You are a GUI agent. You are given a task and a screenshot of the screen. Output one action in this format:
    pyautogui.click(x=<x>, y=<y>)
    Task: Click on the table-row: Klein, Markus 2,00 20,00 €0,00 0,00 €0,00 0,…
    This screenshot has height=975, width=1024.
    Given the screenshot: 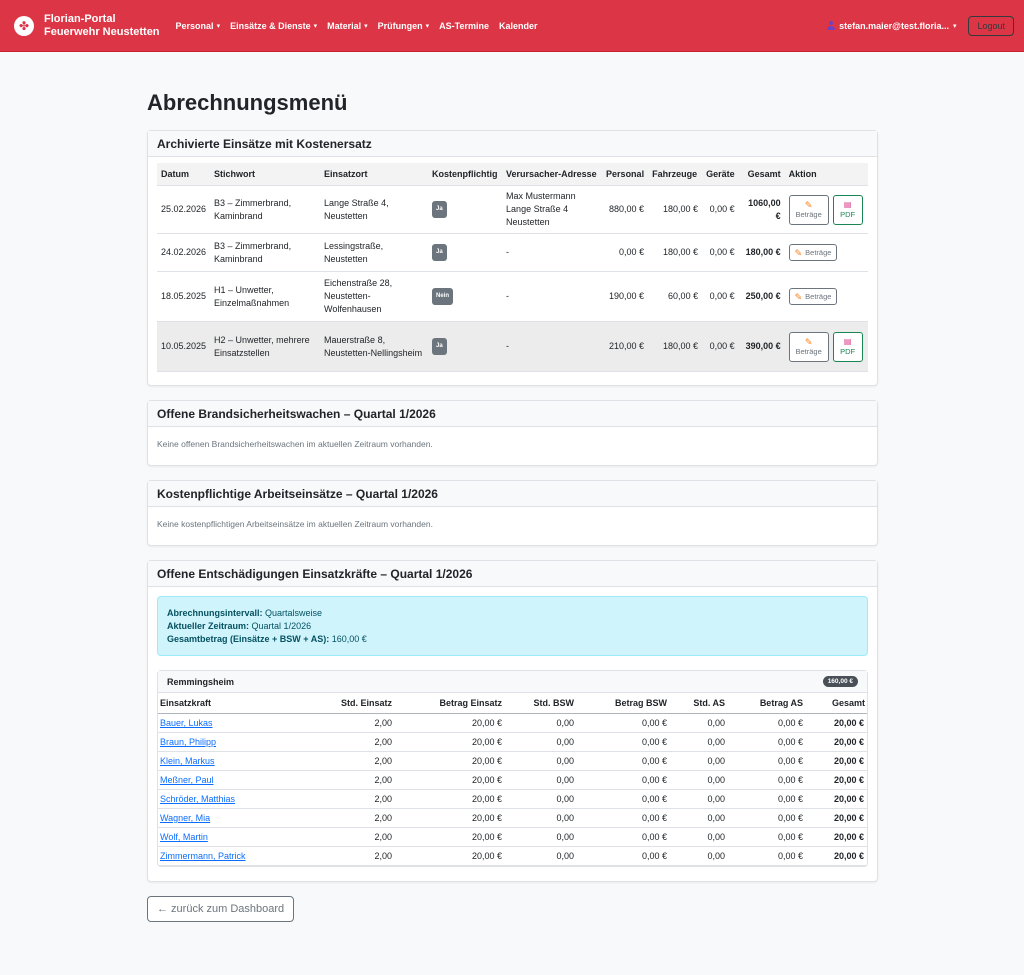 What is the action you would take?
    pyautogui.click(x=512, y=761)
    